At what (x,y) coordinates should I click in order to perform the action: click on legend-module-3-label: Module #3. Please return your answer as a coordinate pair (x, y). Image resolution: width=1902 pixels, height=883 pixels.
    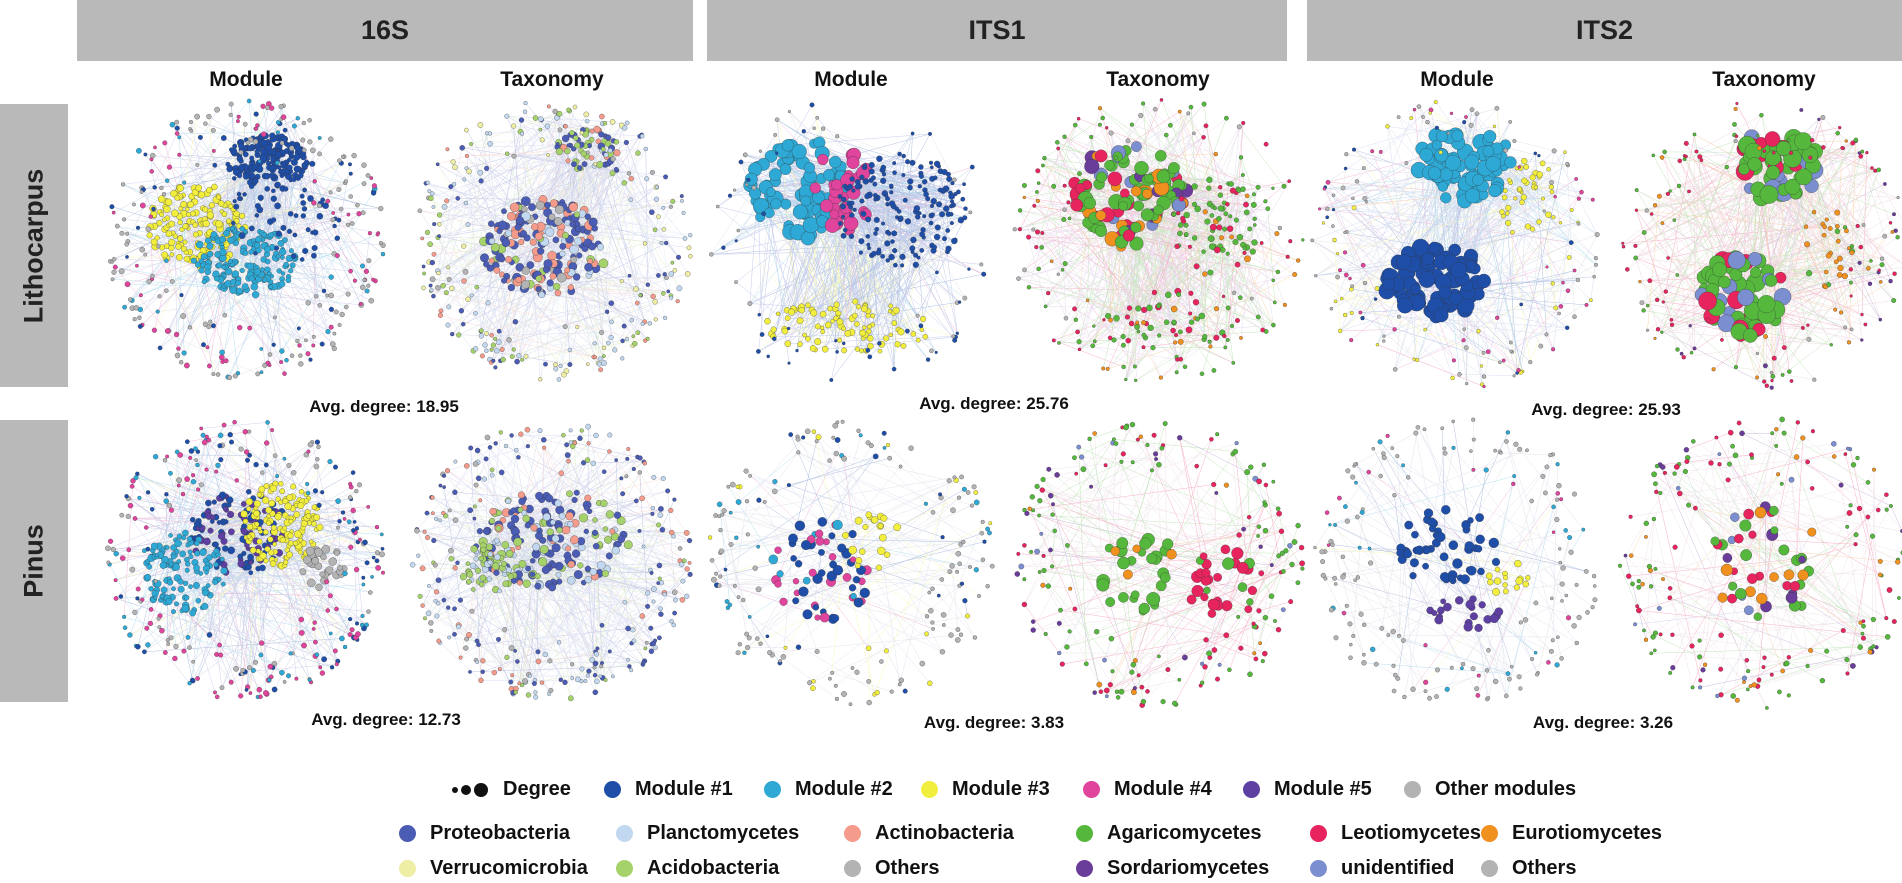
    Looking at the image, I should click on (1001, 789).